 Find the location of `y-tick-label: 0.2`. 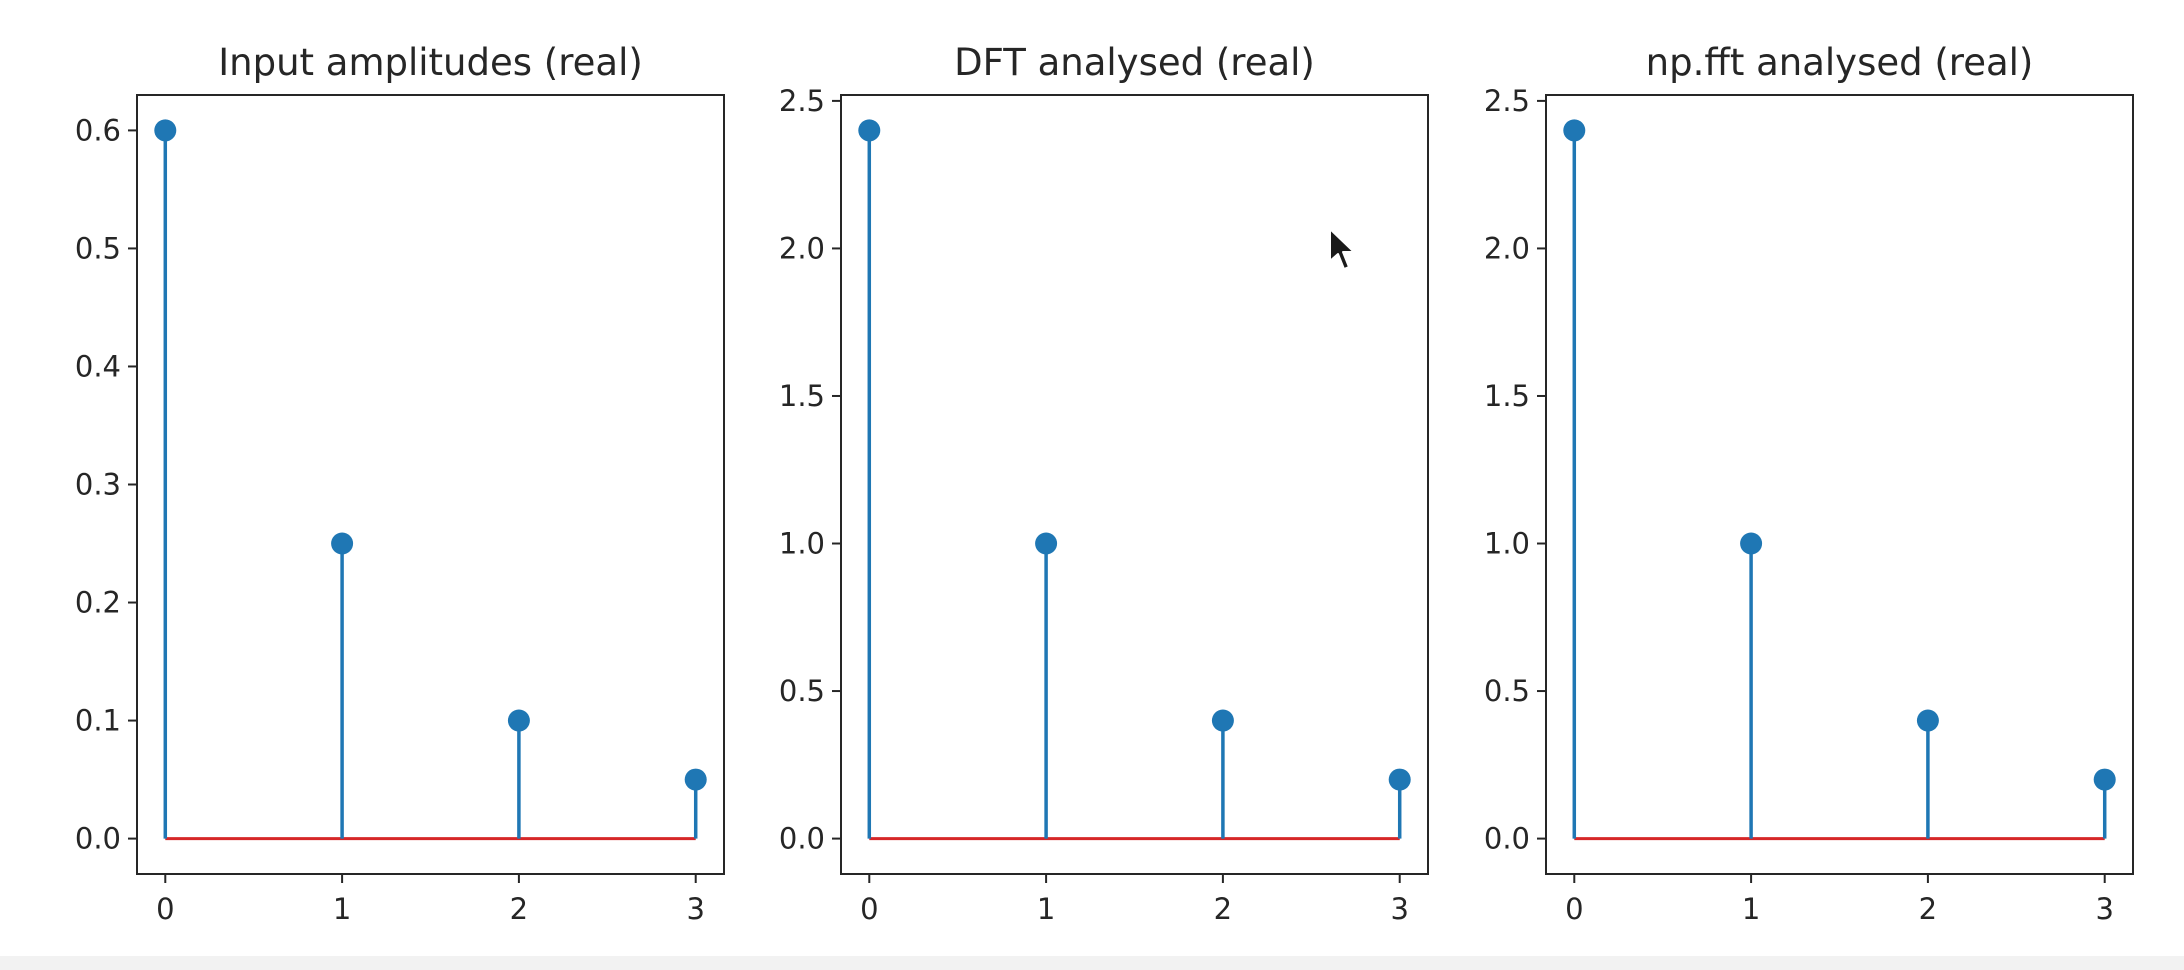

y-tick-label: 0.2 is located at coordinates (98, 603).